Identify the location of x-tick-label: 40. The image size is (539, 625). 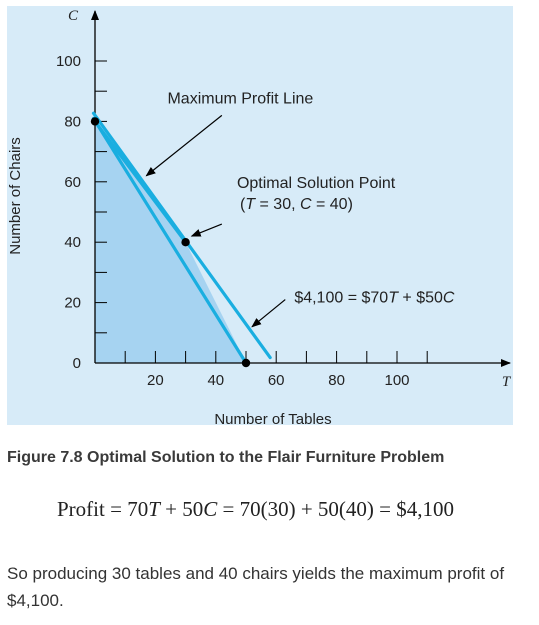
(215, 380).